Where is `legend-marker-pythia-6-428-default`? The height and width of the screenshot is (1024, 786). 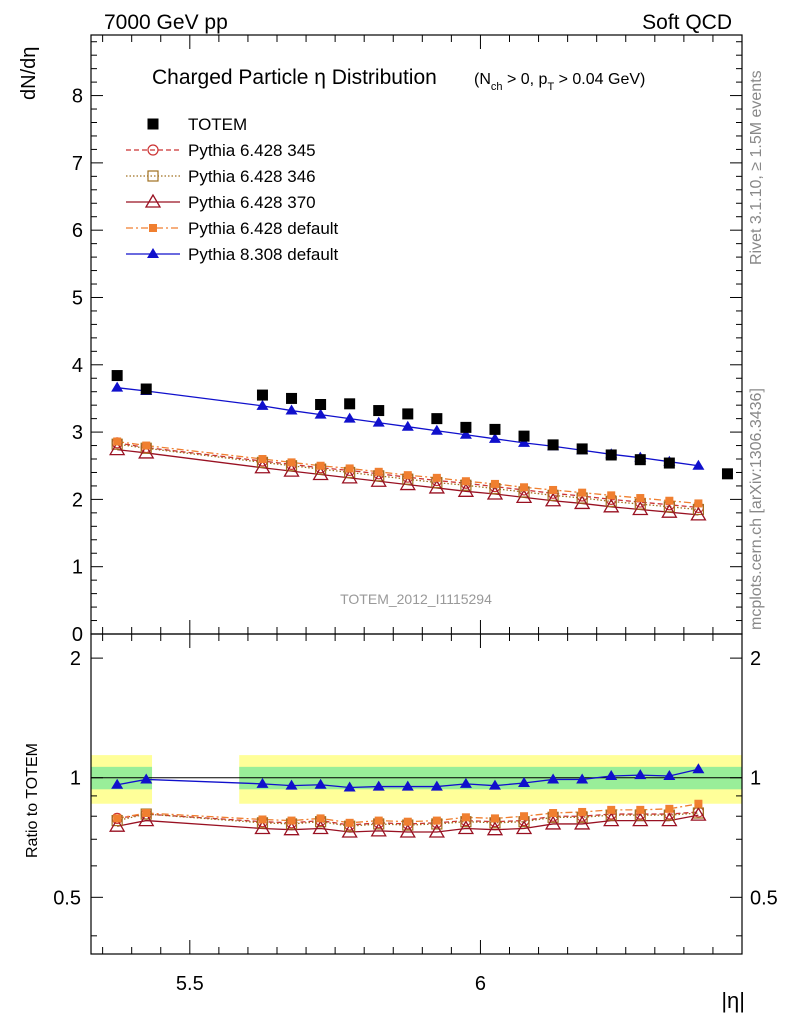
legend-marker-pythia-6-428-default is located at coordinates (153, 228).